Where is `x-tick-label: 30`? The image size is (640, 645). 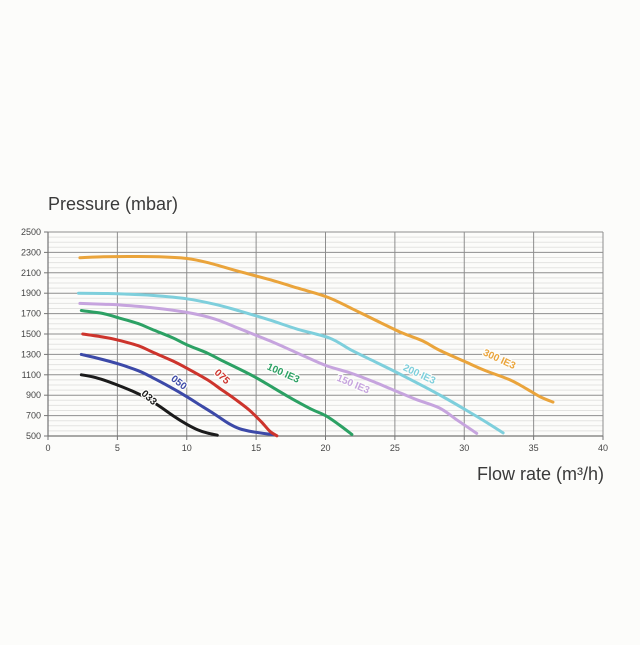 x-tick-label: 30 is located at coordinates (464, 448).